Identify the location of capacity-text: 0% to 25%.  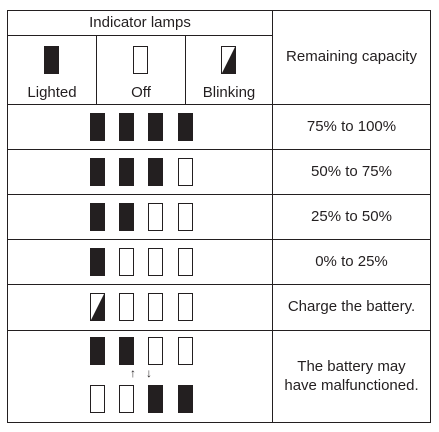
(351, 261).